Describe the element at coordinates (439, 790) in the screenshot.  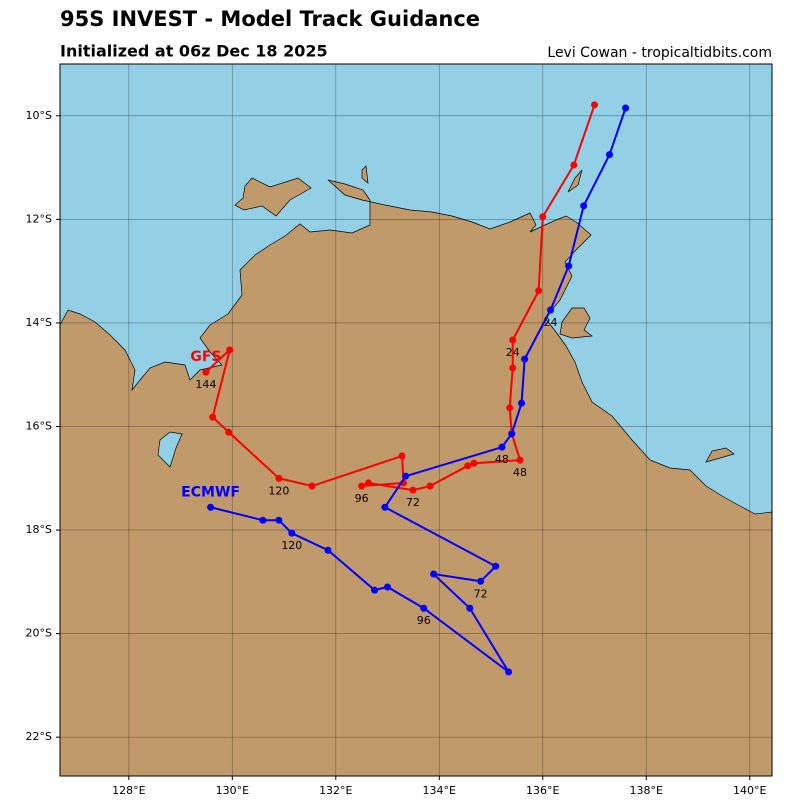
I see `x-tick-label: 134°E` at that location.